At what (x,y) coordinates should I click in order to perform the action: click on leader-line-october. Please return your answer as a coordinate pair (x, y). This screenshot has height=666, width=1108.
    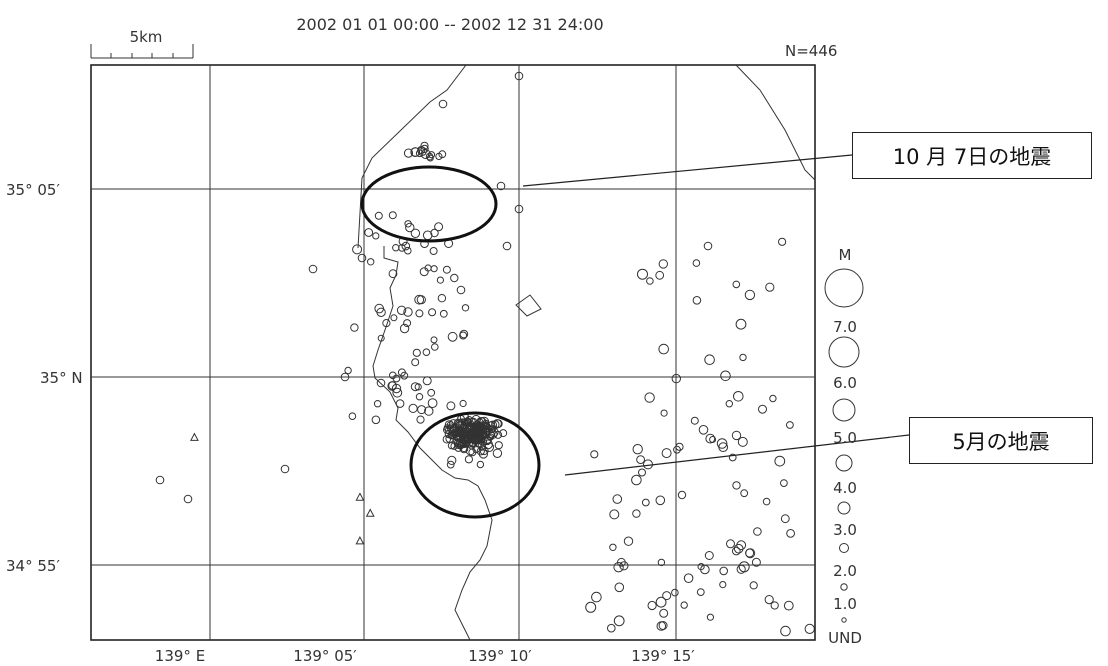
    Looking at the image, I should click on (687, 170).